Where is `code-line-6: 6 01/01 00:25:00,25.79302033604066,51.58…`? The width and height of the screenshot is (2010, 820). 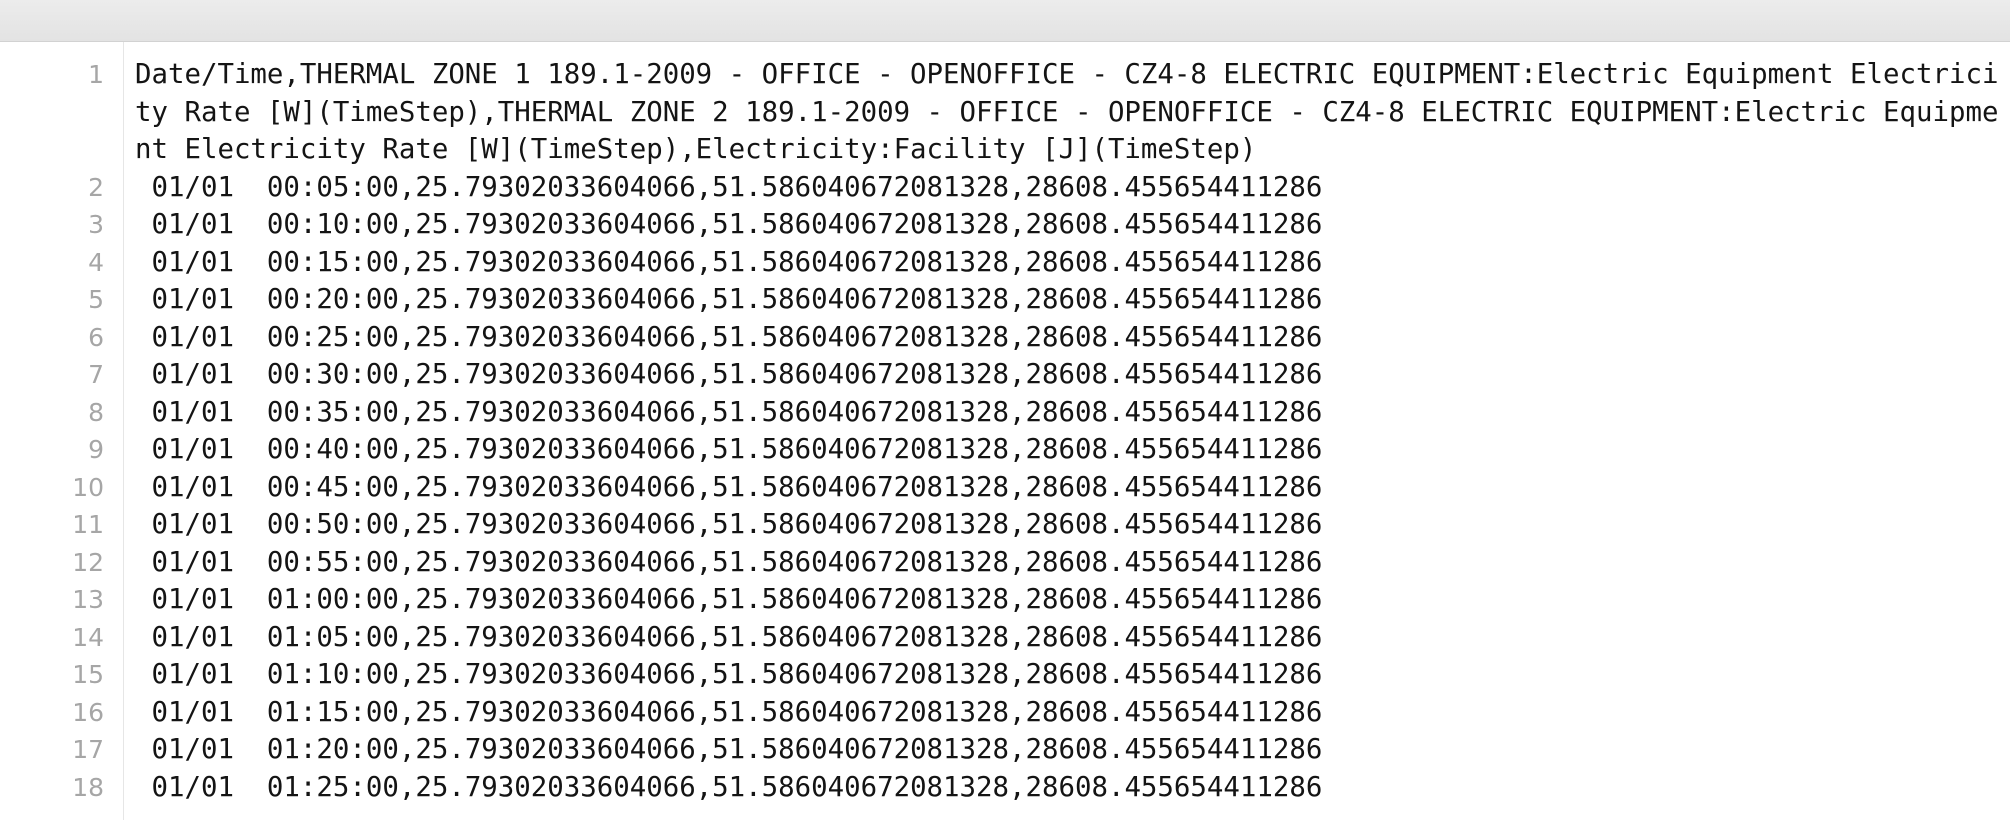
code-line-6: 6 01/01 00:25:00,25.79302033604066,51.58… is located at coordinates (1005, 338).